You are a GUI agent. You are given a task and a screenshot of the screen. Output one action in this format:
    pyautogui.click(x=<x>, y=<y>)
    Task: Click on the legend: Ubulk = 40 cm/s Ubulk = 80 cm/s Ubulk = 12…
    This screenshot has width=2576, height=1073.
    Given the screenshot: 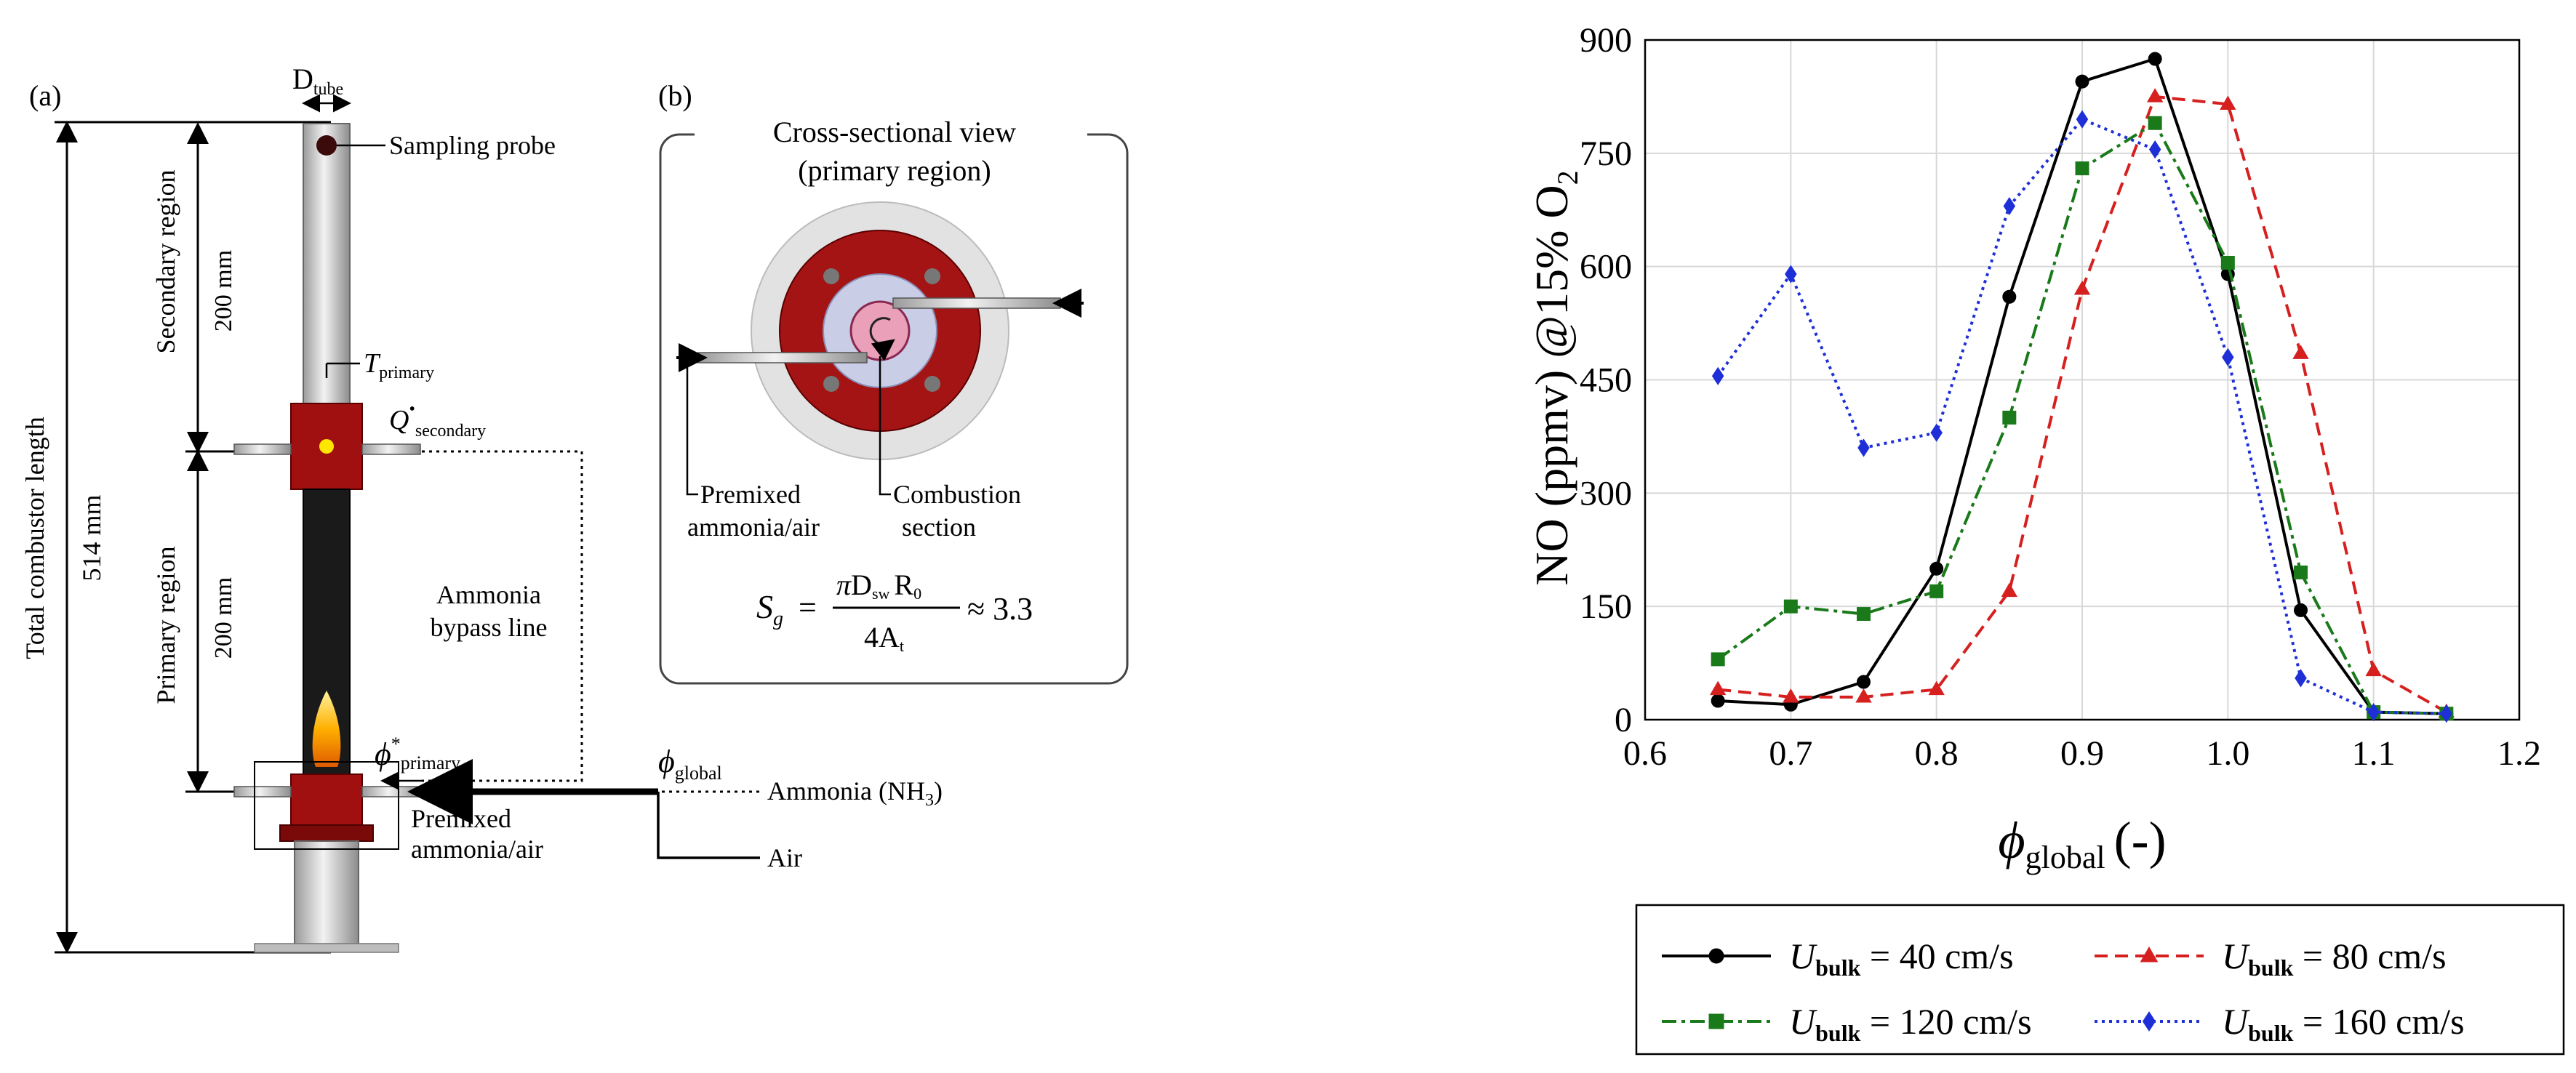 What is the action you would take?
    pyautogui.click(x=2063, y=991)
    